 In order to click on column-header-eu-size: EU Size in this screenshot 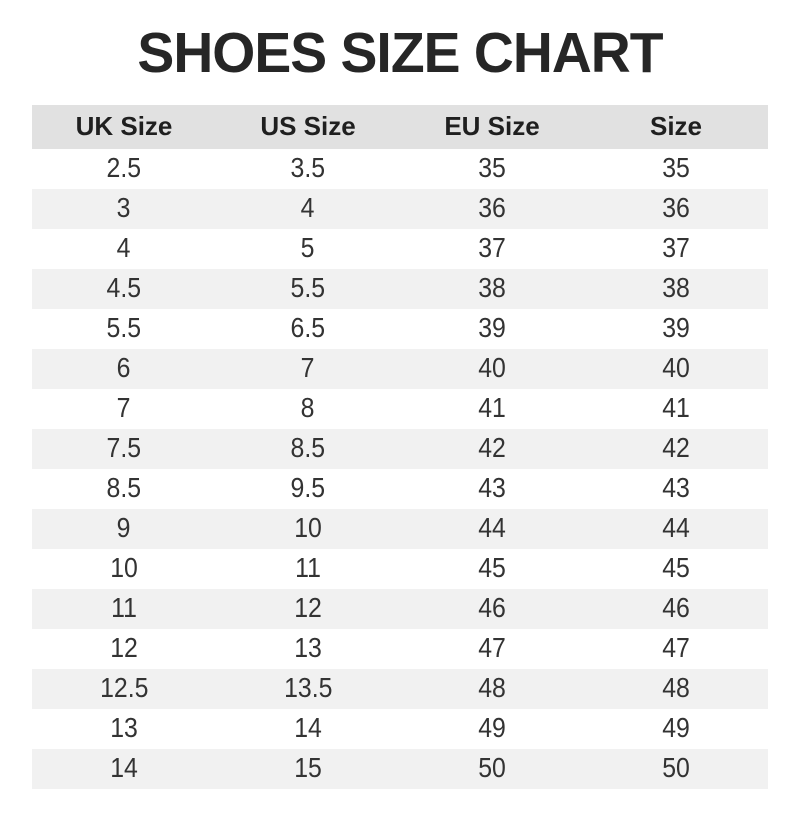, I will do `click(492, 126)`.